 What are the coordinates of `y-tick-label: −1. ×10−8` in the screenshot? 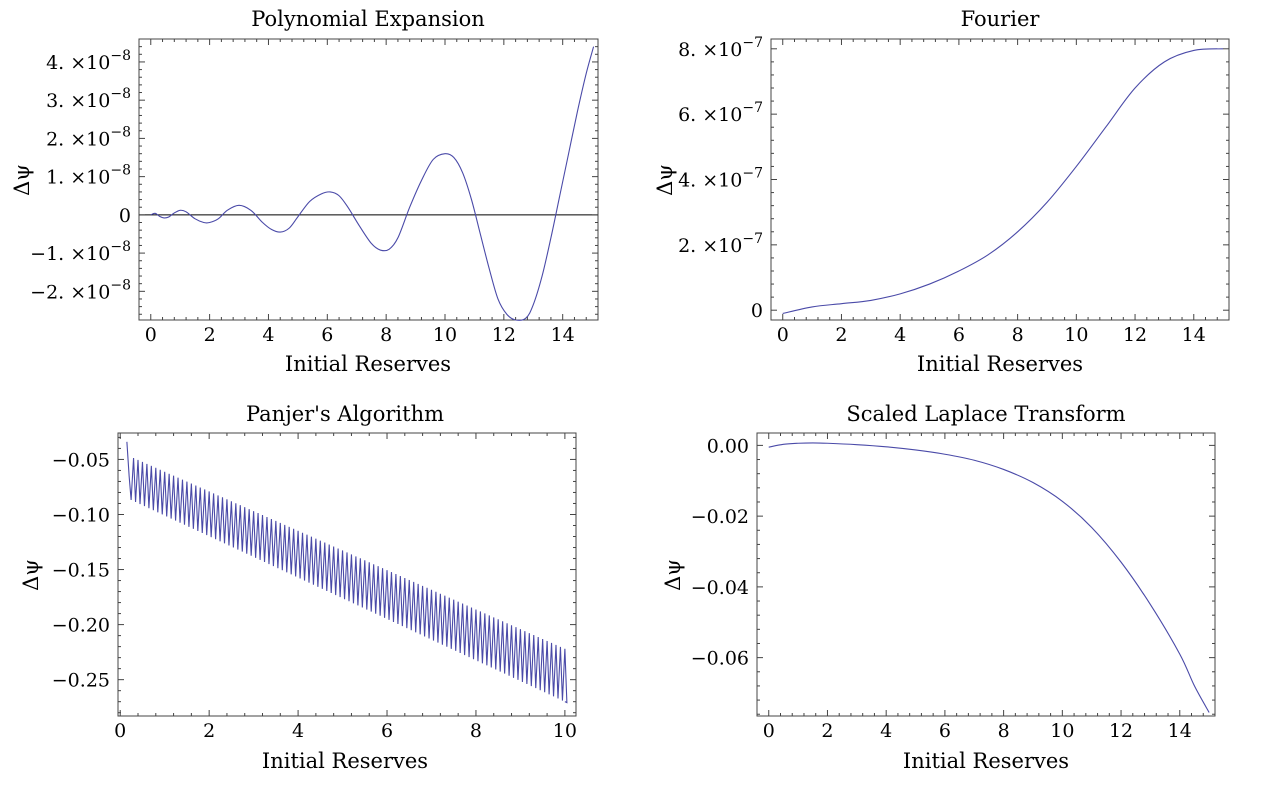 It's located at (80, 252).